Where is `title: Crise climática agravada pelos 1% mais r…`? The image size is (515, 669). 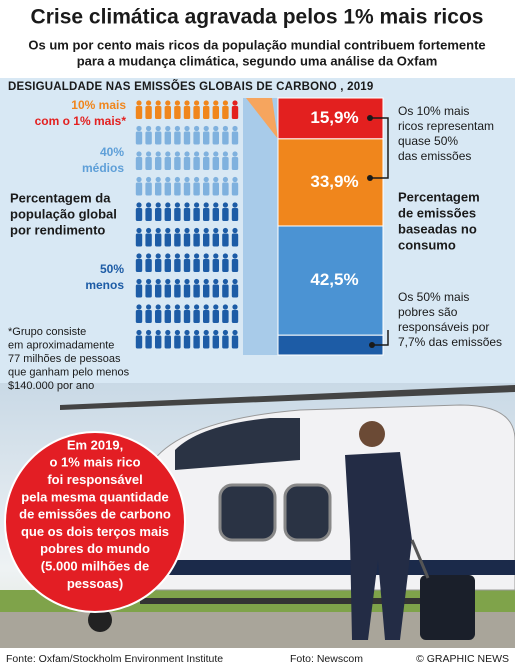
title: Crise climática agravada pelos 1% mais r… is located at coordinates (257, 17).